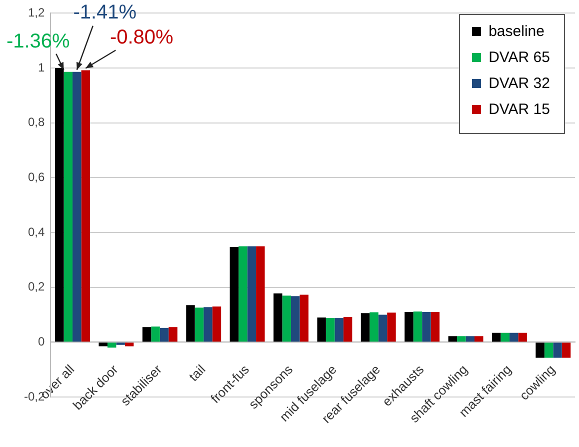 Image resolution: width=579 pixels, height=447 pixels. Describe the element at coordinates (36, 287) in the screenshot. I see `y-tick-label: 0,2` at that location.